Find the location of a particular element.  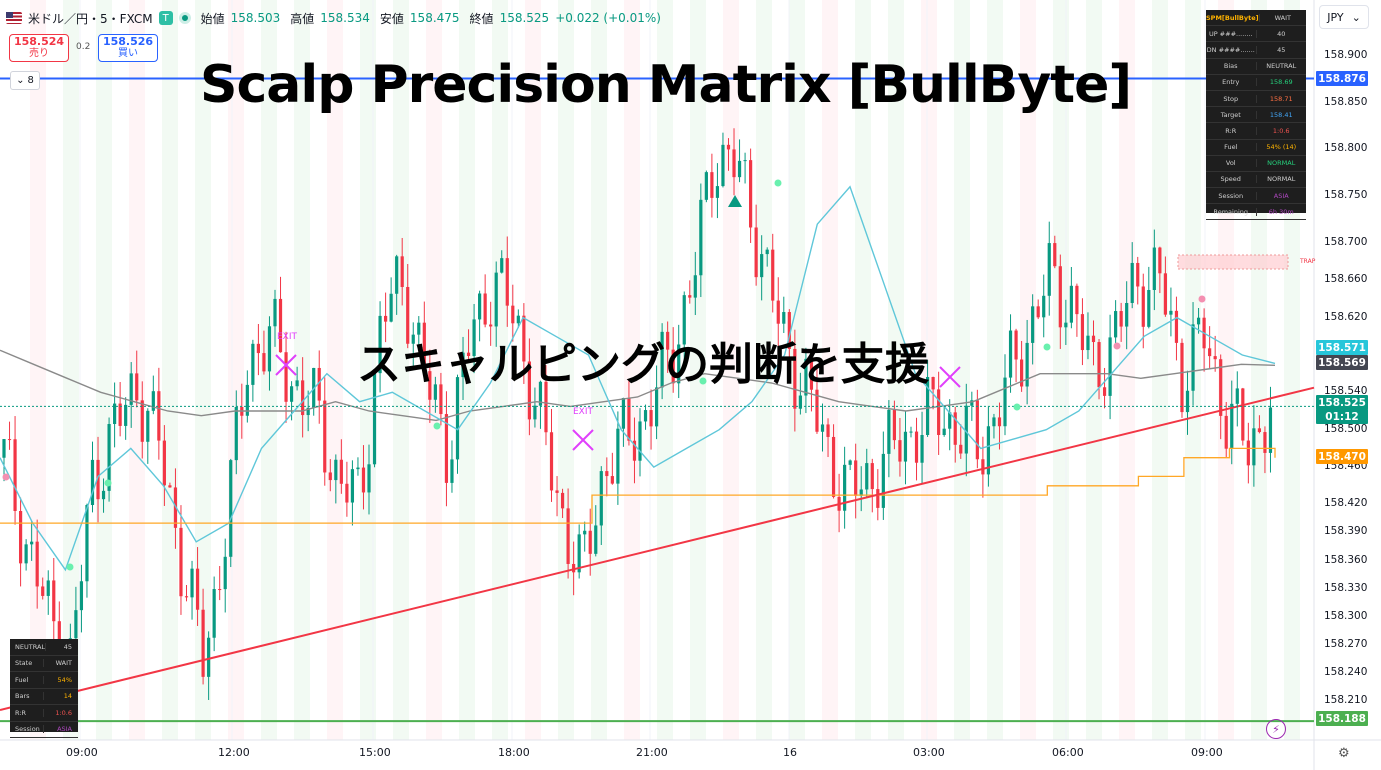

sell-button: 158.524 売り is located at coordinates (39, 48).